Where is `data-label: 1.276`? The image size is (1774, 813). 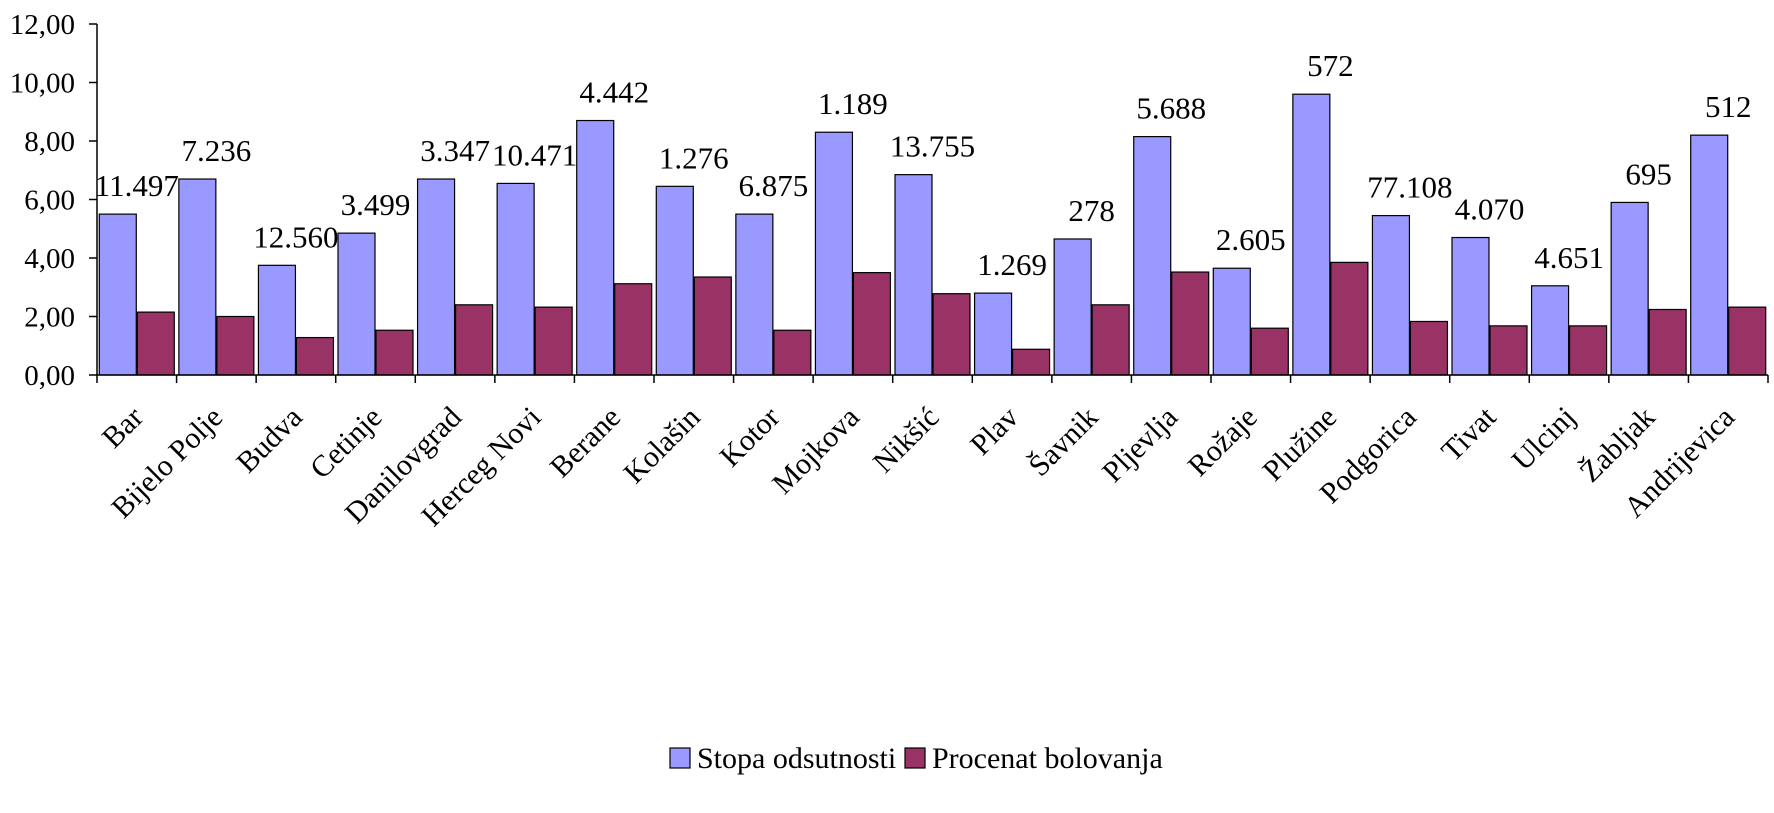
data-label: 1.276 is located at coordinates (694, 157).